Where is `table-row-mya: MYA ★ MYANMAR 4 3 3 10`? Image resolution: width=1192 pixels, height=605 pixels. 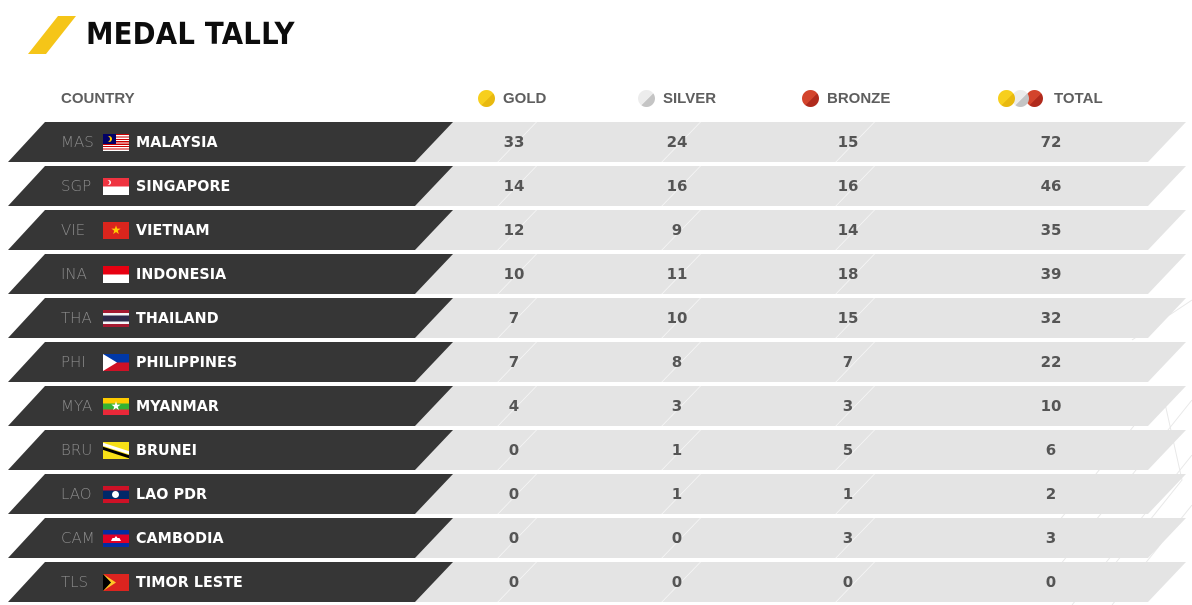 table-row-mya: MYA ★ MYANMAR 4 3 3 10 is located at coordinates (596, 406).